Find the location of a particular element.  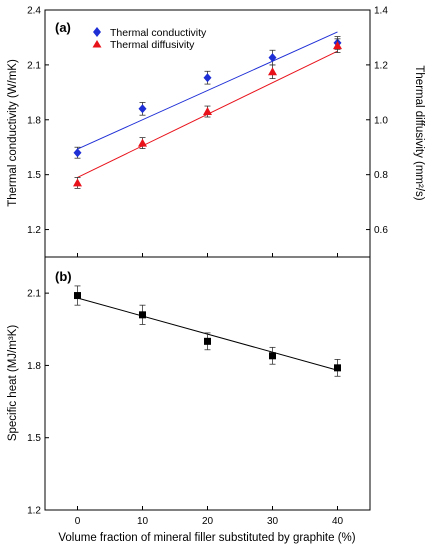

panel-a-right-tick-label: 1.4 is located at coordinates (381, 11).